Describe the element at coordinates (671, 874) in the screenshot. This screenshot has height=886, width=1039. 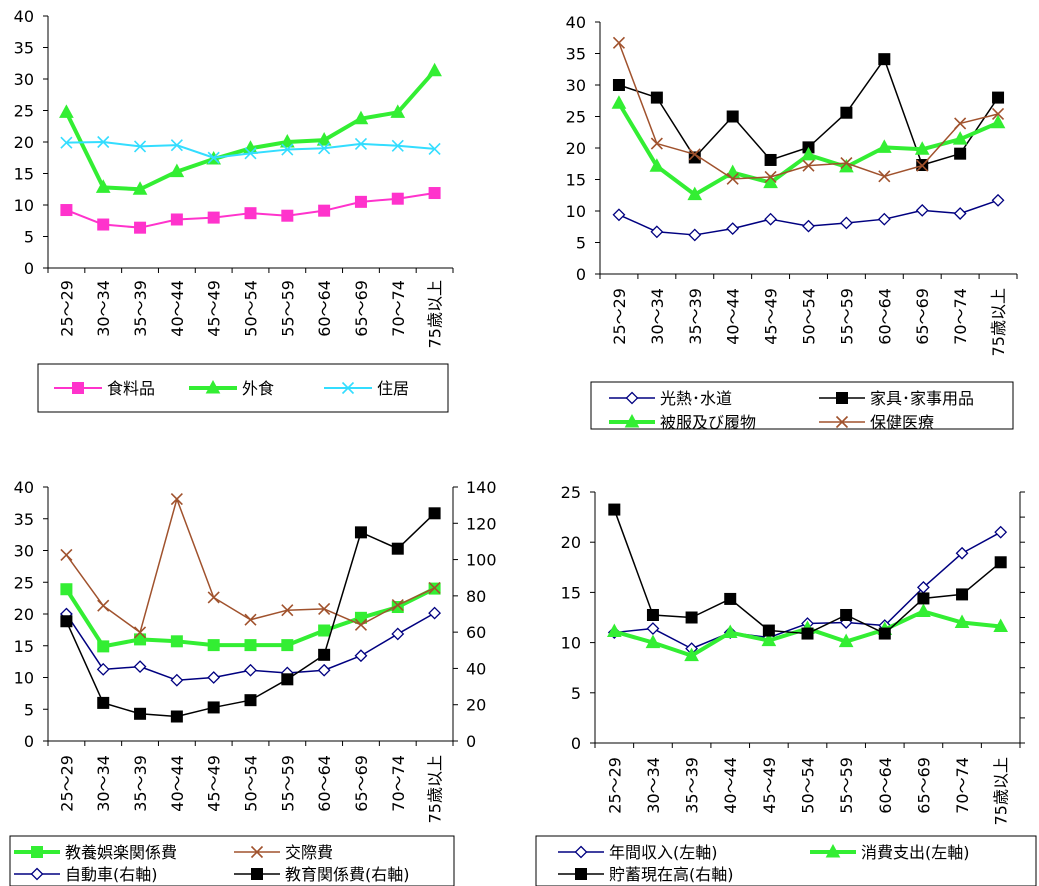
I see `legend-label: 貯蓄現在高(右軸)` at that location.